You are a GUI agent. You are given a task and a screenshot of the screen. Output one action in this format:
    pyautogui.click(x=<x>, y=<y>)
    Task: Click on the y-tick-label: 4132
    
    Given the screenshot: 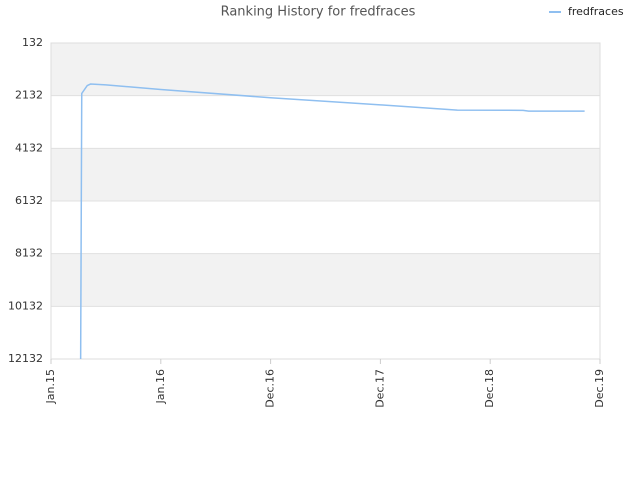 What is the action you would take?
    pyautogui.click(x=29, y=147)
    